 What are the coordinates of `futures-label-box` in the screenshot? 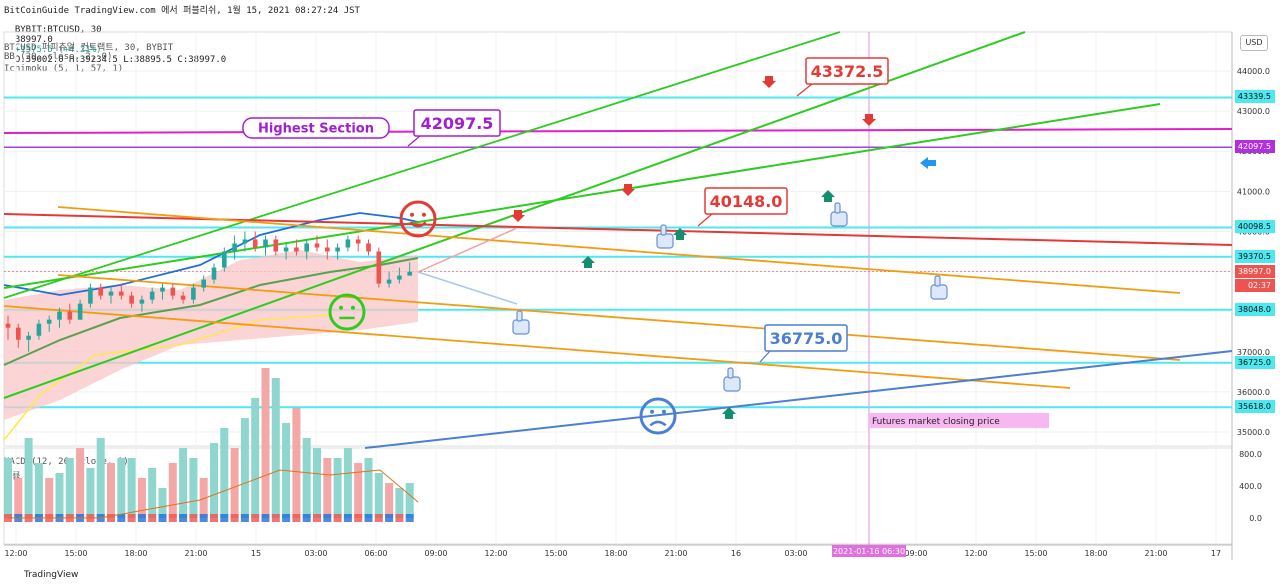 It's located at (959, 420).